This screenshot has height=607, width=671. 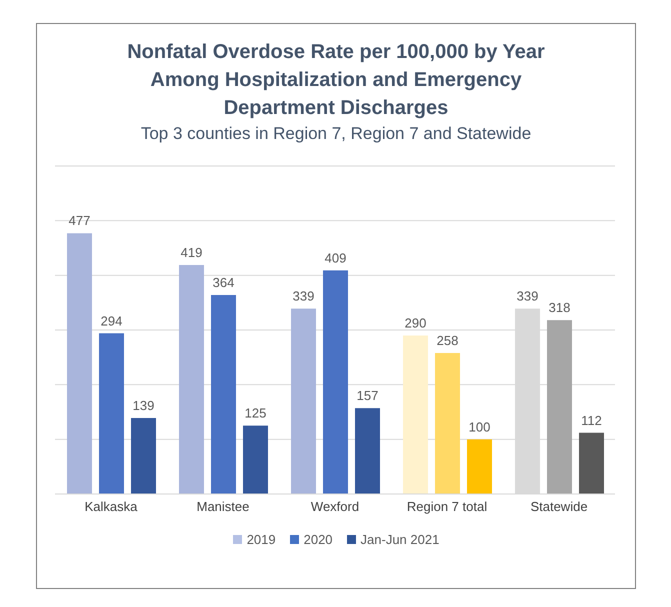 What do you see at coordinates (223, 506) in the screenshot?
I see `x-tick-label: Manistee` at bounding box center [223, 506].